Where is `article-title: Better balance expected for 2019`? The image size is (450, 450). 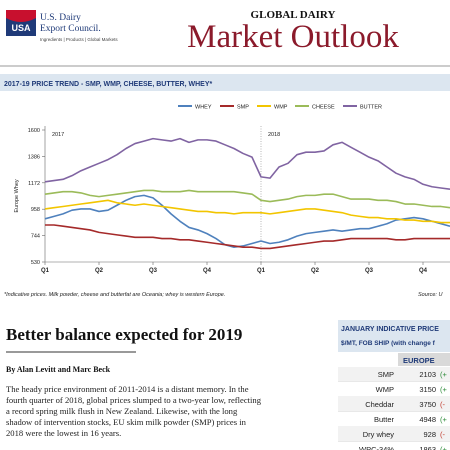 article-title: Better balance expected for 2019 is located at coordinates (124, 334).